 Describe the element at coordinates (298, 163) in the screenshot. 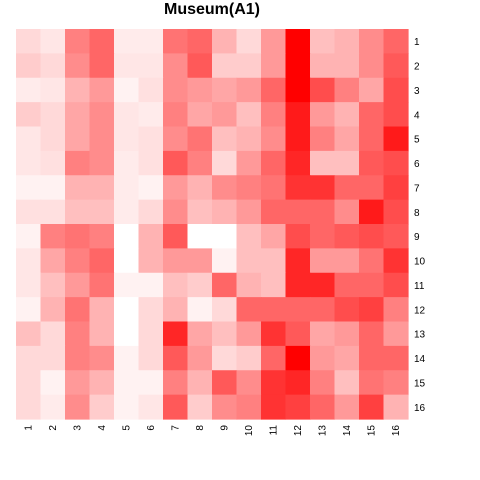

I see `heatmap-cell-r6-c12` at that location.